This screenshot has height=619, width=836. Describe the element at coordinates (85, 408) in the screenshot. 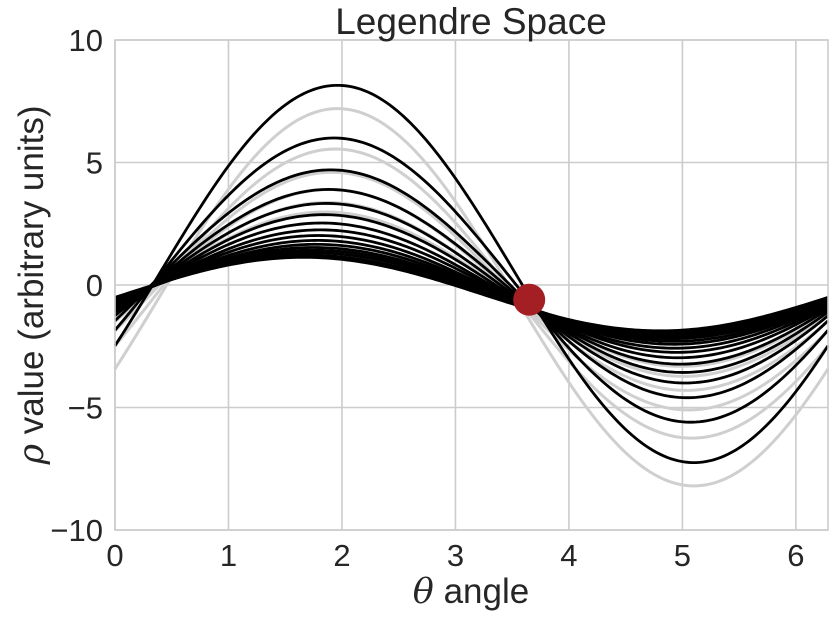

I see `y-tick-label: −5` at that location.